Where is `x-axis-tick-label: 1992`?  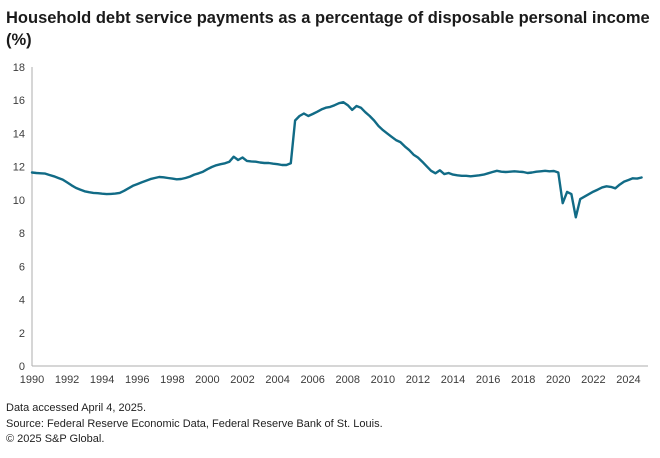
x-axis-tick-label: 1992 is located at coordinates (67, 380).